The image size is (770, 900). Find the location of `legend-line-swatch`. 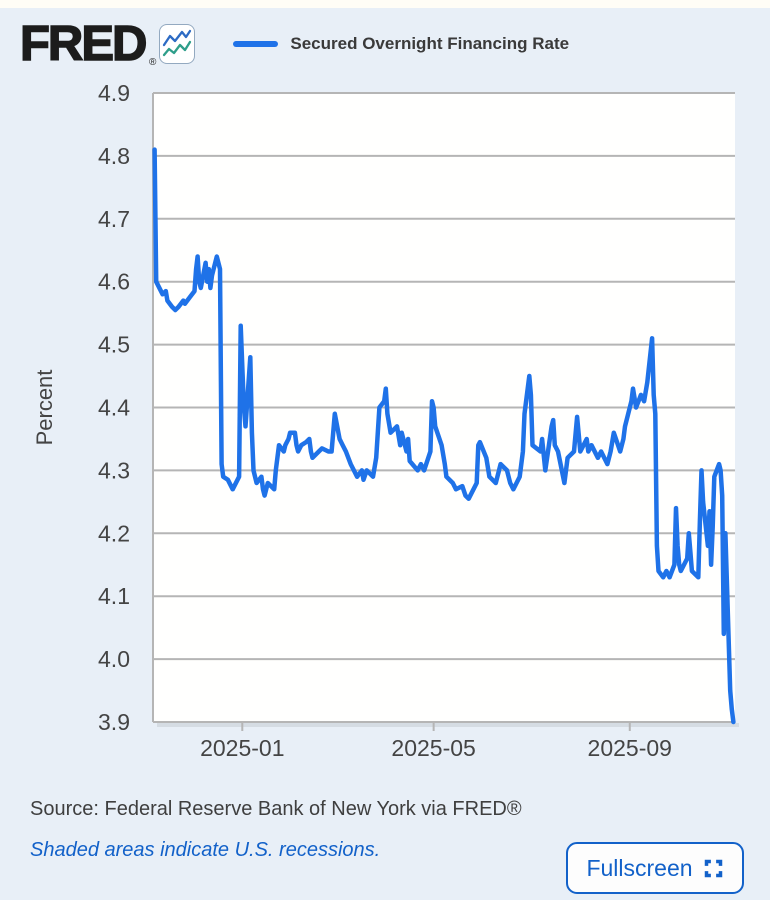

legend-line-swatch is located at coordinates (256, 44).